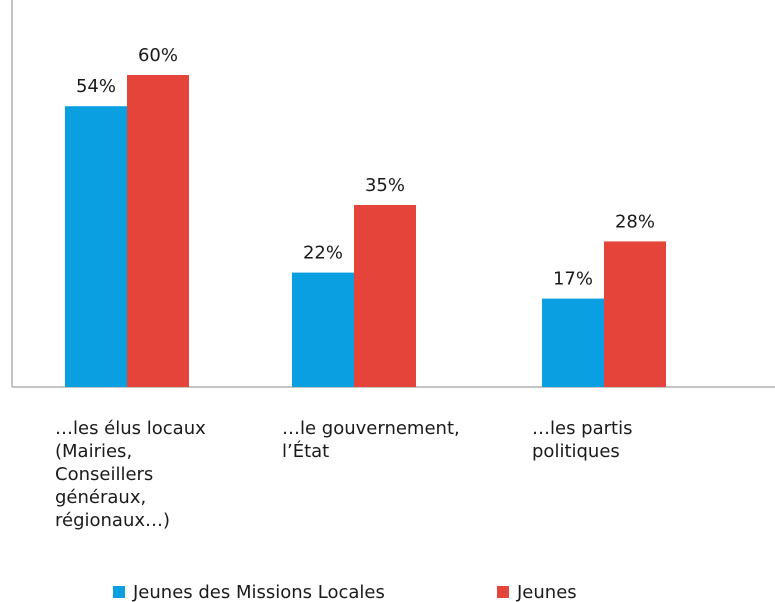 The height and width of the screenshot is (602, 775). Describe the element at coordinates (385, 185) in the screenshot. I see `value-label: 35%` at that location.